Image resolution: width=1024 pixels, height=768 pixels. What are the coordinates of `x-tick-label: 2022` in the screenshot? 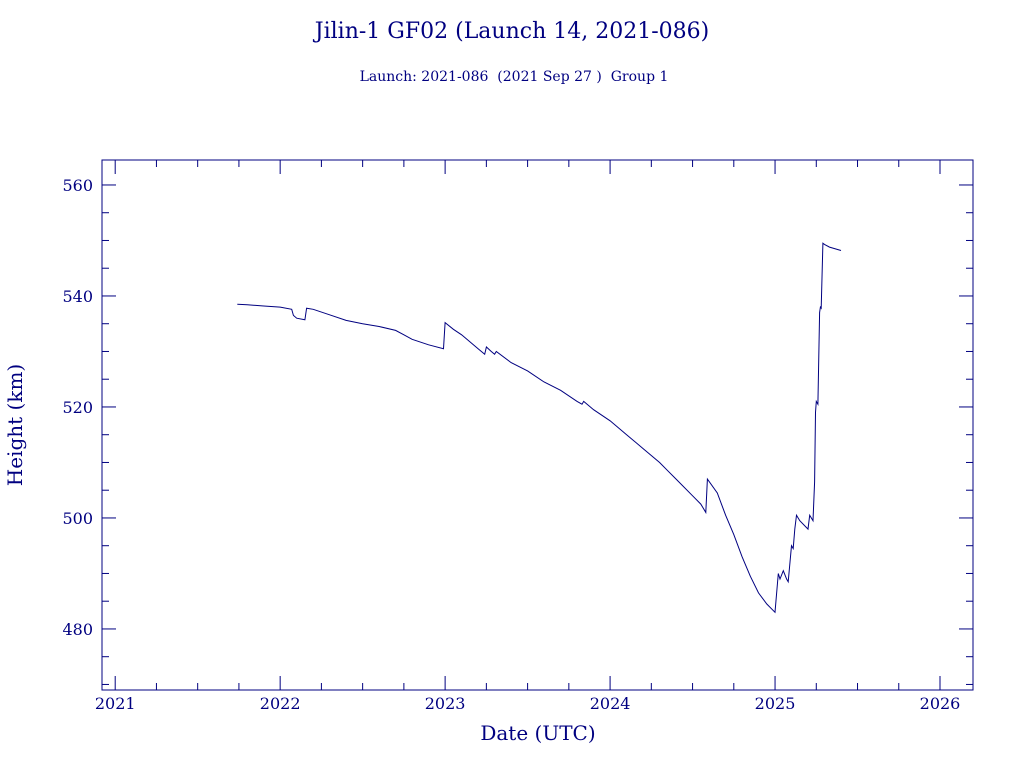 It's located at (280, 703).